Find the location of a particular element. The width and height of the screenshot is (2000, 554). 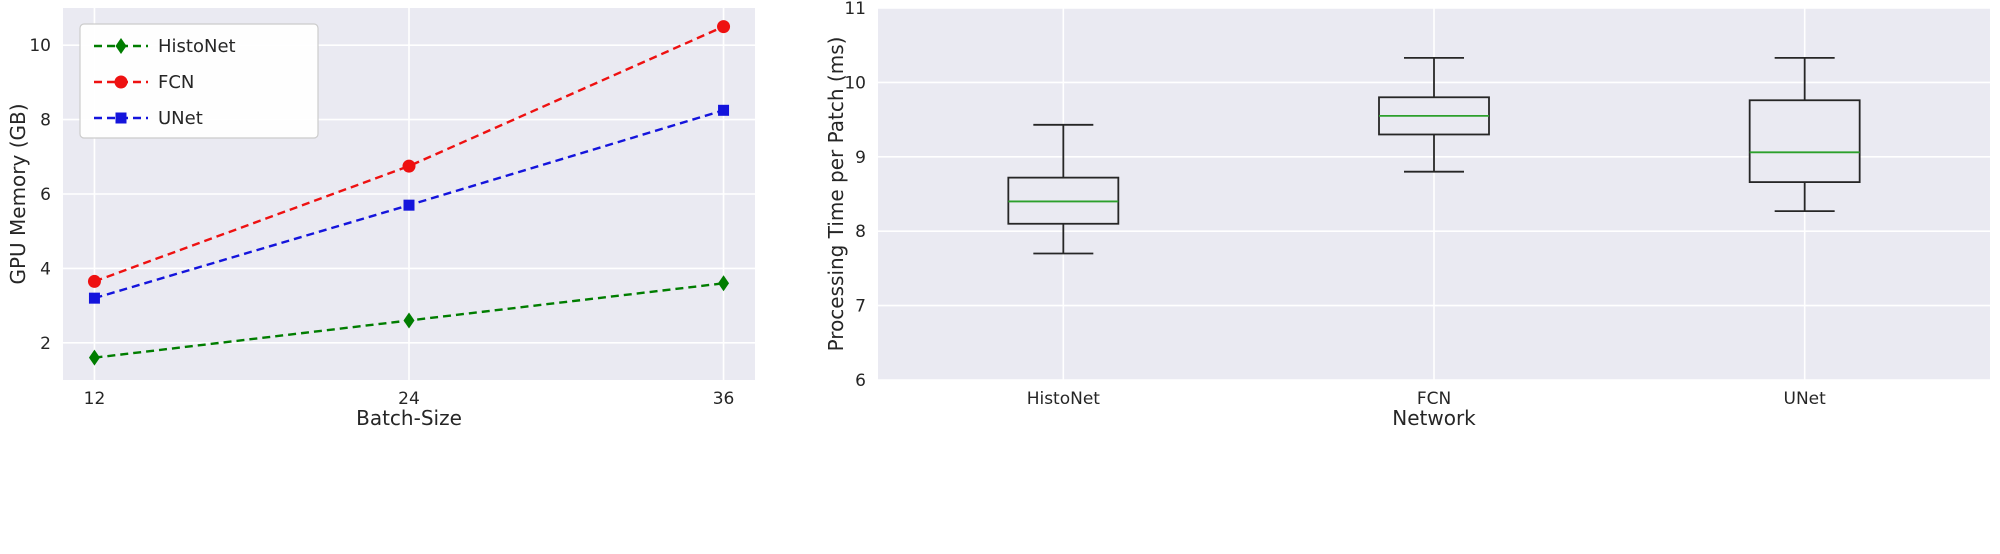

series-line is located at coordinates (409, 154).